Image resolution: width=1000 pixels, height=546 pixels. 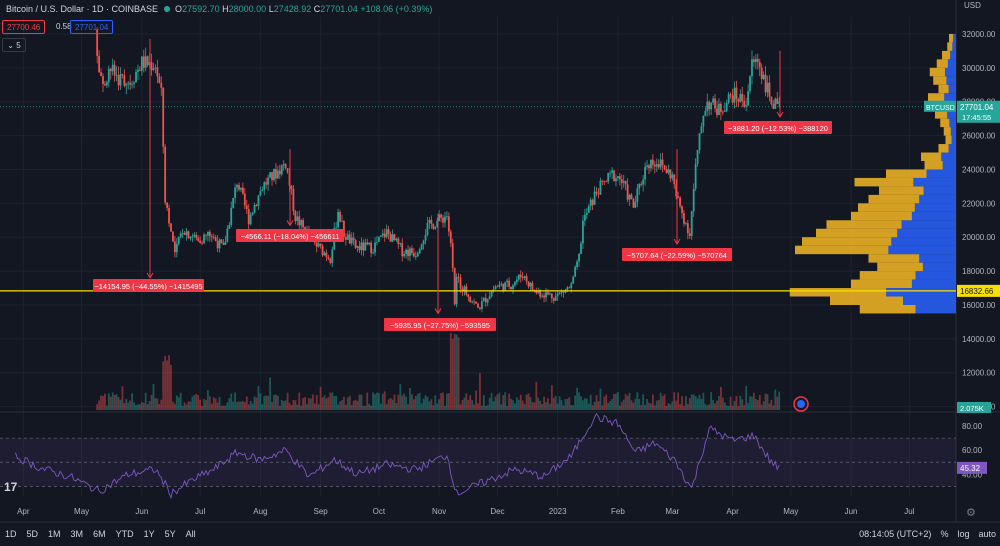 I want to click on timeframe-5y: 5Y, so click(x=170, y=534).